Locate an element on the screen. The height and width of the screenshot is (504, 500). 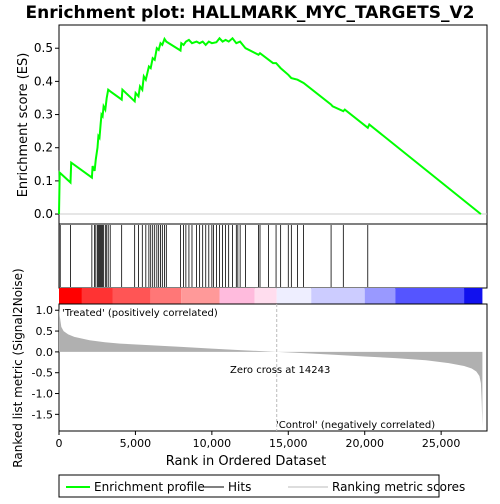
x-tick-label: 25,000 is located at coordinates (441, 443).